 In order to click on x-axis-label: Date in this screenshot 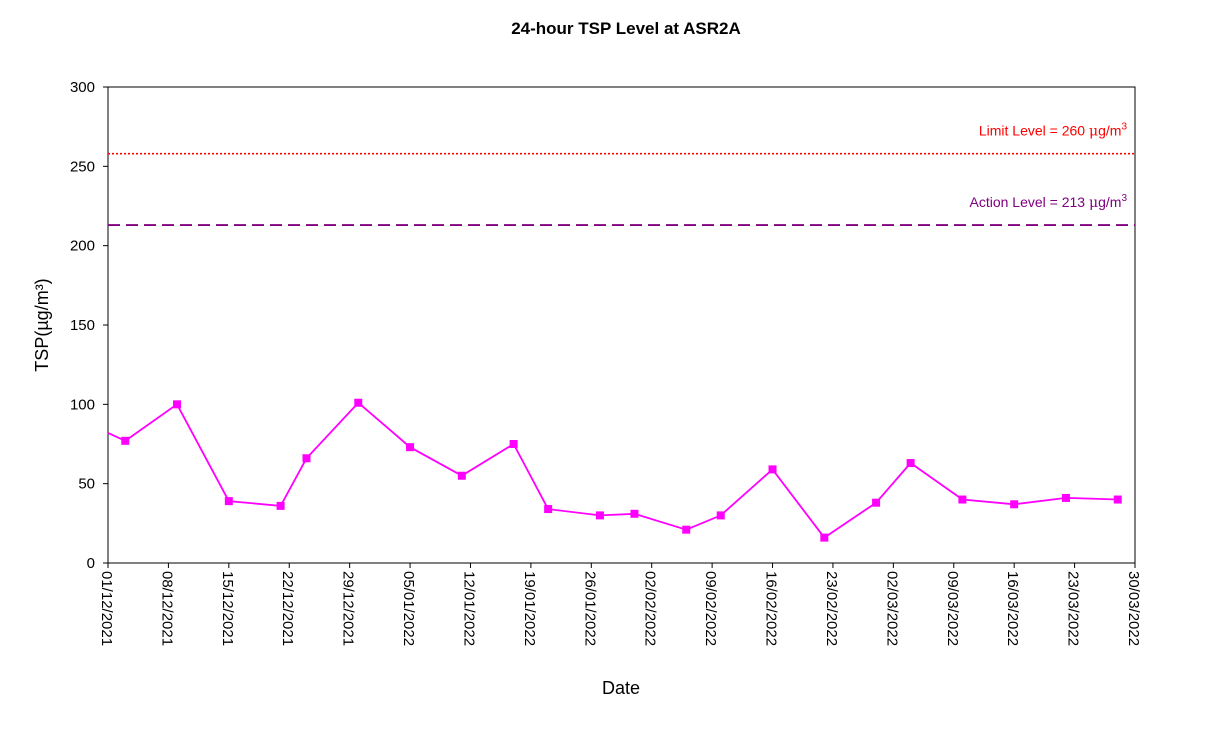, I will do `click(621, 688)`.